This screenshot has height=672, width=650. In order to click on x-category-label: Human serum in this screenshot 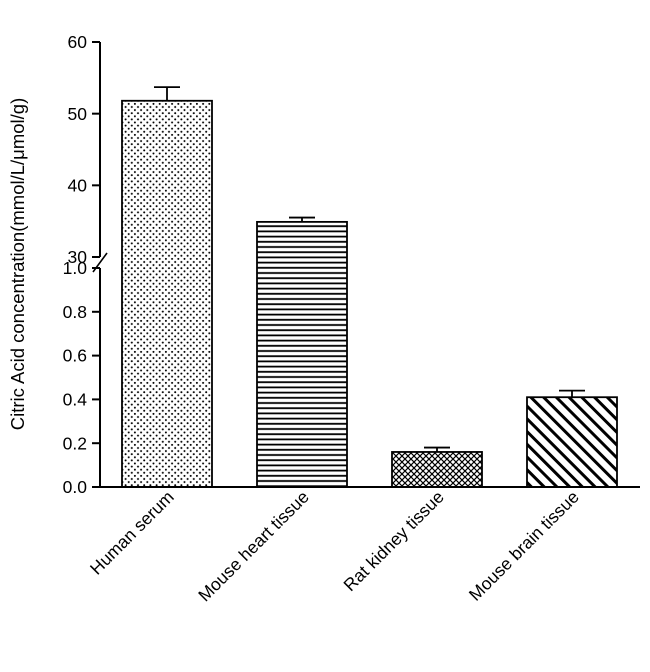, I will do `click(132, 533)`.